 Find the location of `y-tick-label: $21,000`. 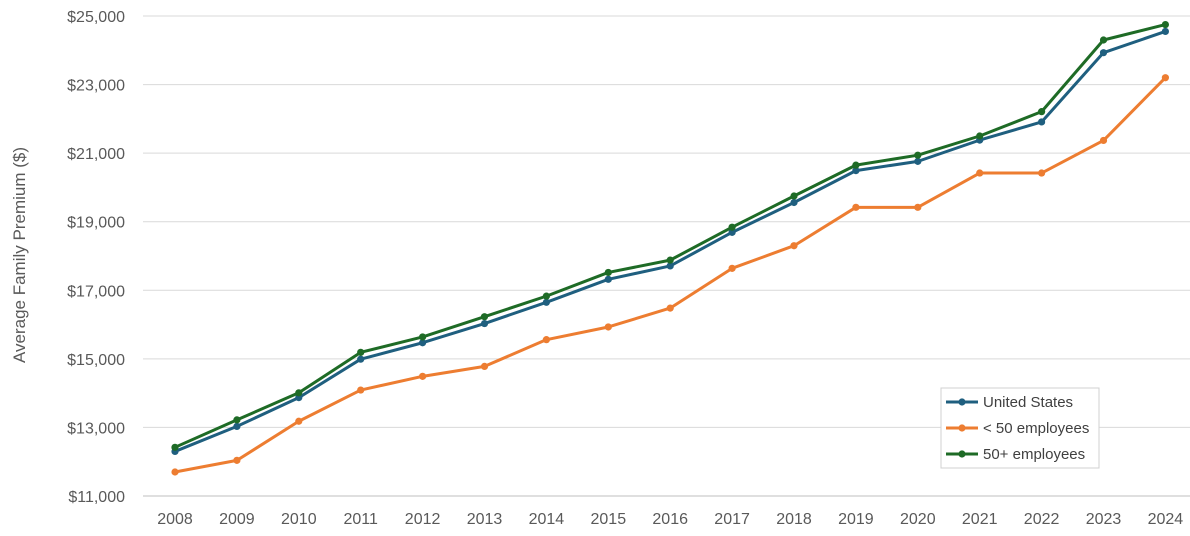

y-tick-label: $21,000 is located at coordinates (96, 154).